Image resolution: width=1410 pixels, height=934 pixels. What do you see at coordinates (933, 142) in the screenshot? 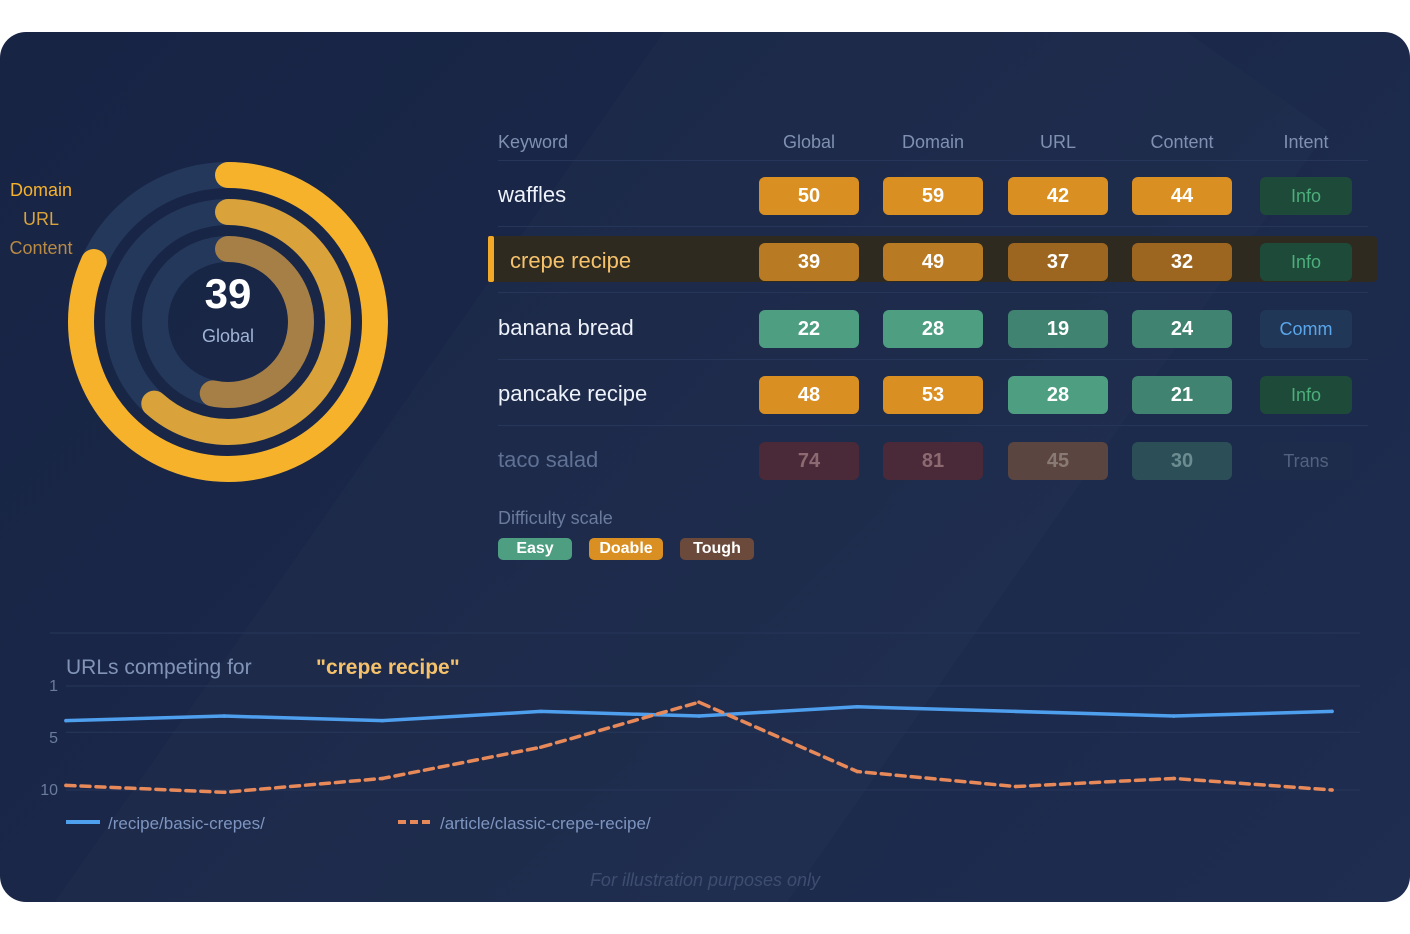
I see `header-domain: Domain` at bounding box center [933, 142].